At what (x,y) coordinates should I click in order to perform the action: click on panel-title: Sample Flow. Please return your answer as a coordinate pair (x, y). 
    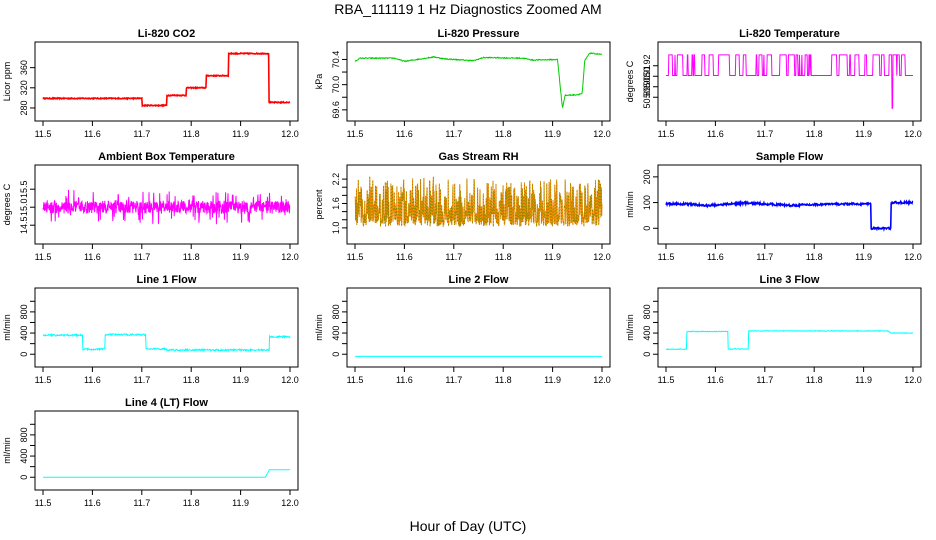
    Looking at the image, I should click on (790, 157).